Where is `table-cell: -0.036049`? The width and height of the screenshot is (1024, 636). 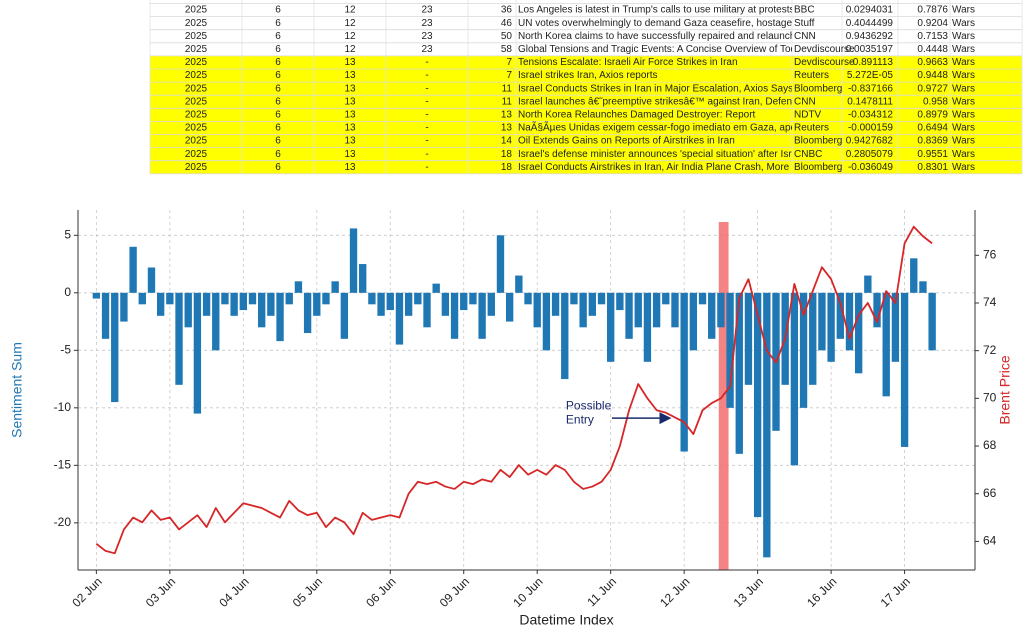 table-cell: -0.036049 is located at coordinates (870, 167).